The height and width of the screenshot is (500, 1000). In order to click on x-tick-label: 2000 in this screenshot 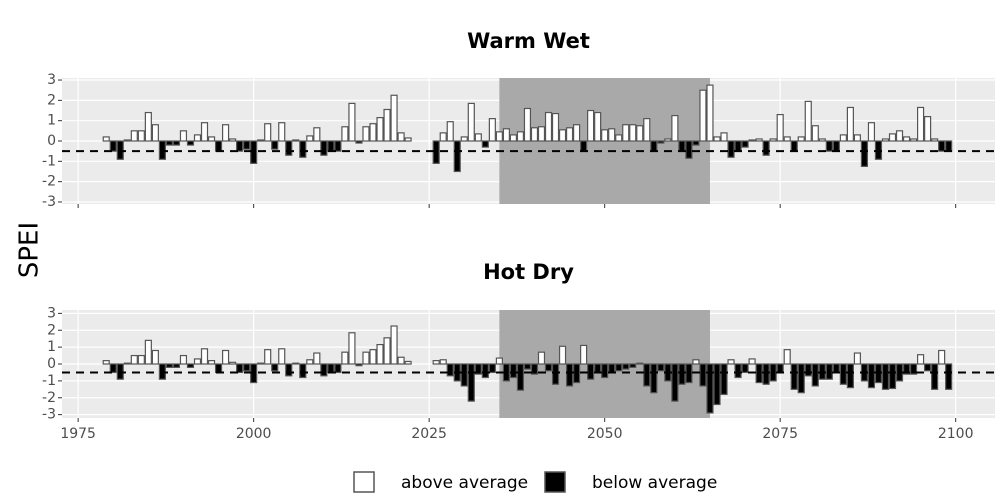, I will do `click(254, 434)`.